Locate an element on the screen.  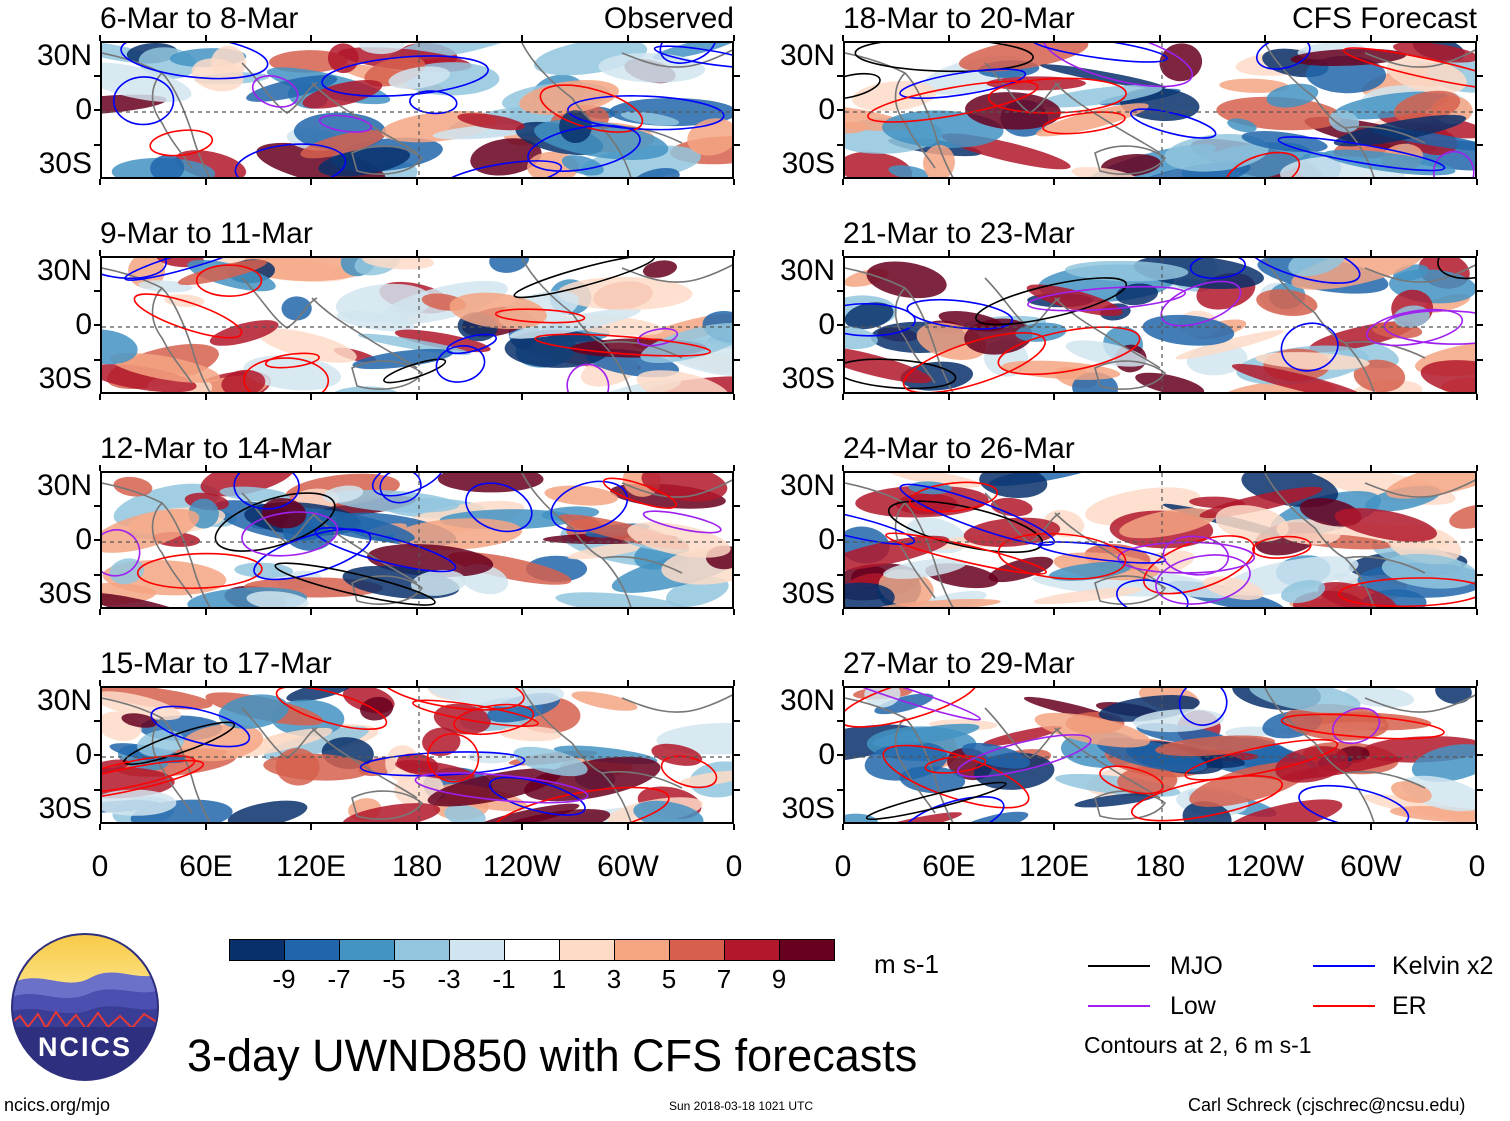
legend-label-er: ER is located at coordinates (1409, 1006).